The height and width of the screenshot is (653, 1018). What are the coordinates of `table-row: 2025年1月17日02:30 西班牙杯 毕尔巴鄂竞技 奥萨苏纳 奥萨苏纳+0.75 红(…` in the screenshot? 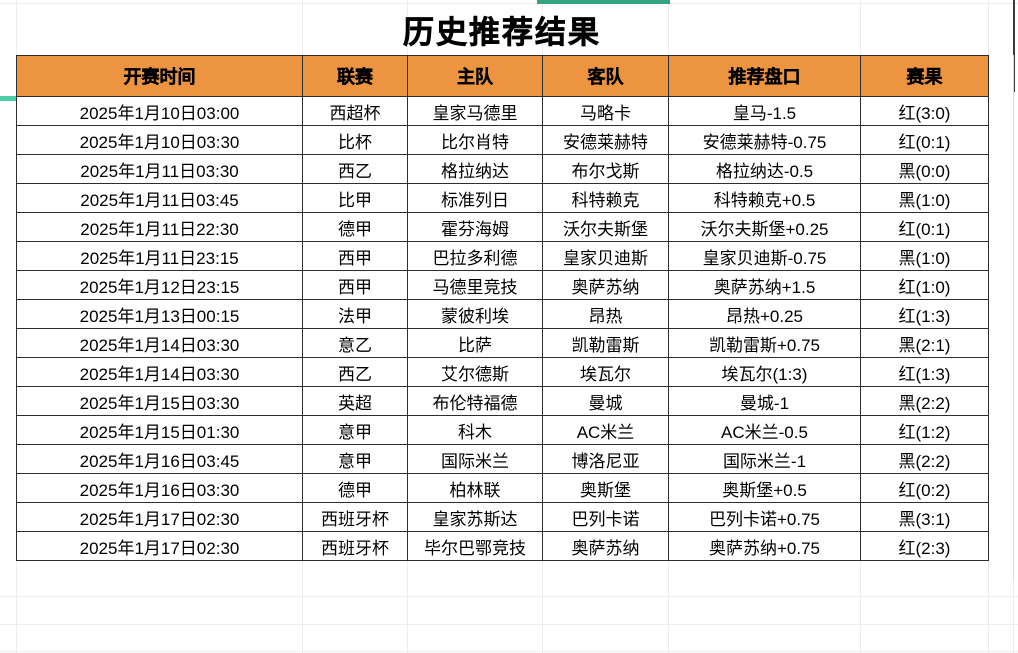 It's located at (502, 546).